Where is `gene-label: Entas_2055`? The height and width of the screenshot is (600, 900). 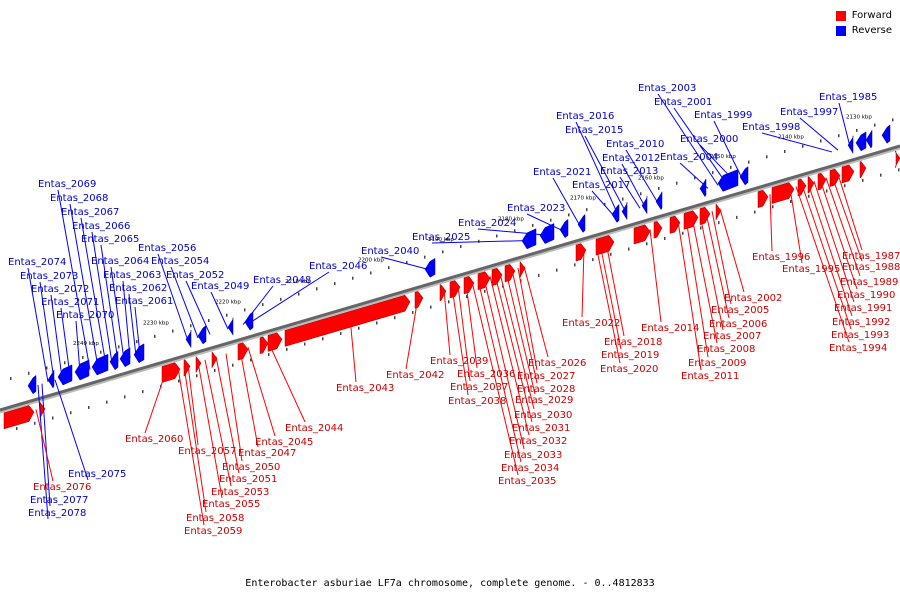 gene-label: Entas_2055 is located at coordinates (231, 504).